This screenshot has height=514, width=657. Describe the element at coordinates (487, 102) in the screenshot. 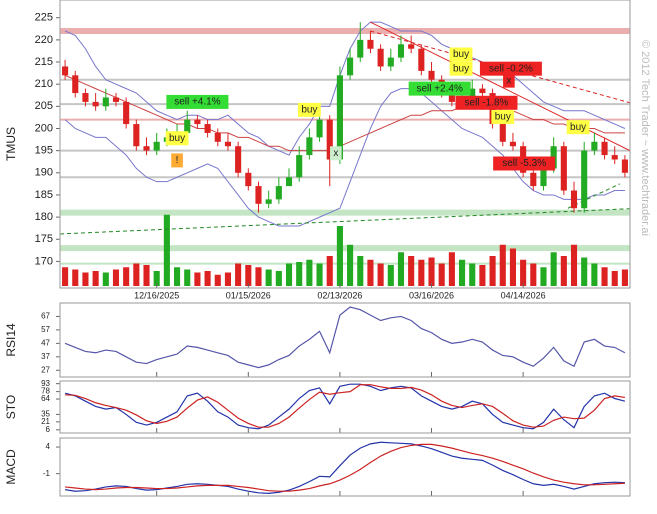

I see `signal-label: sell -1.8%` at that location.